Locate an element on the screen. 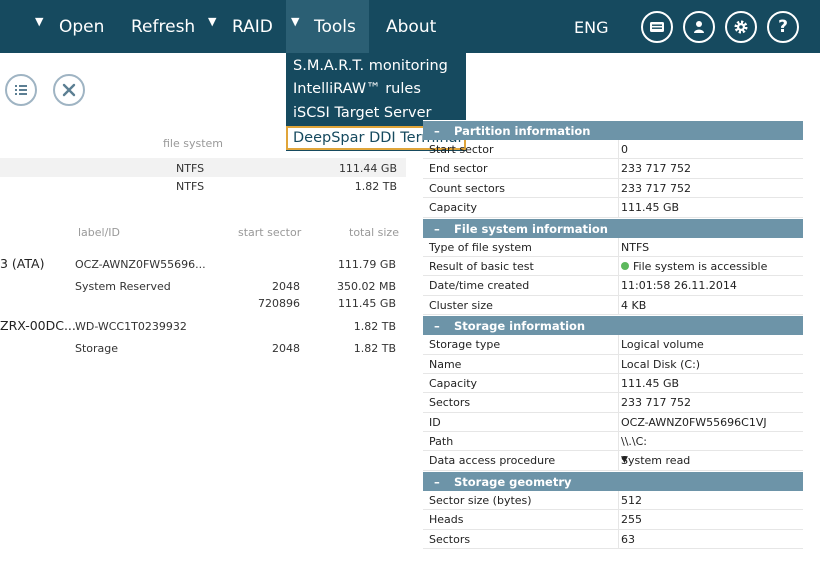 Image resolution: width=820 pixels, height=561 pixels. col-header-start-sector: start sector is located at coordinates (270, 232).